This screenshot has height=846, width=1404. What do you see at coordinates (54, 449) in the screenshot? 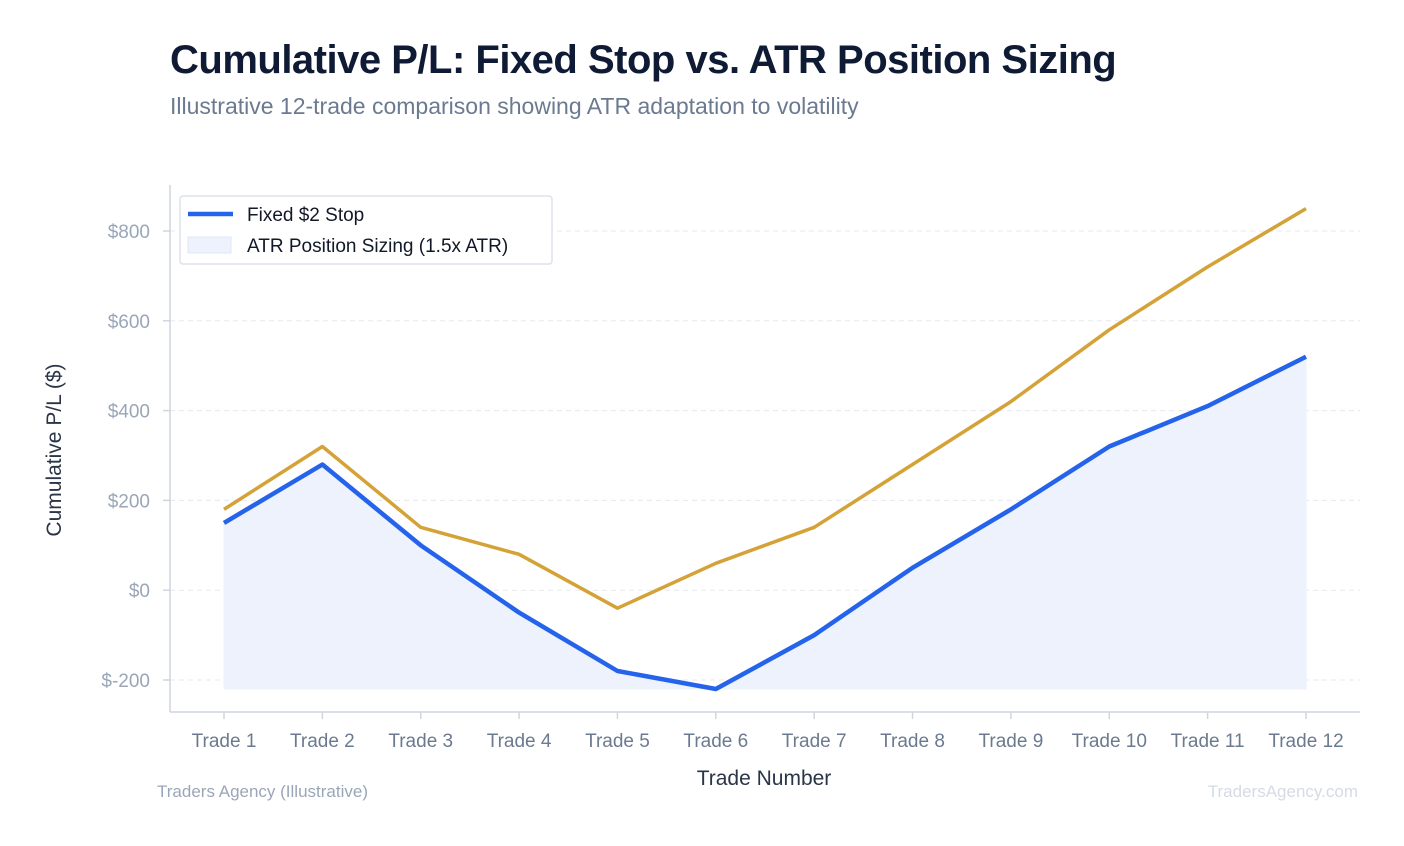
I see `y-axis-label: Cumulative P/L ($)` at bounding box center [54, 449].